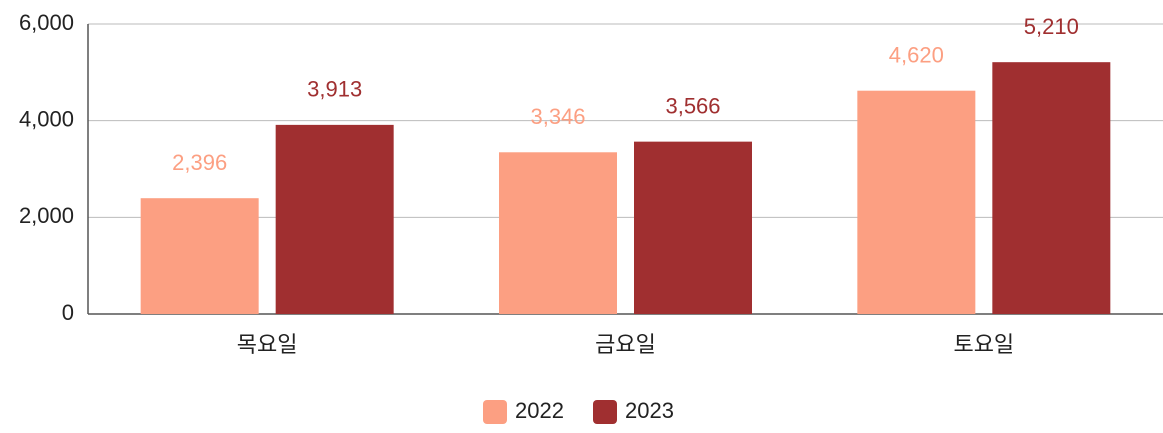  I want to click on value-label: 2,396, so click(199, 162).